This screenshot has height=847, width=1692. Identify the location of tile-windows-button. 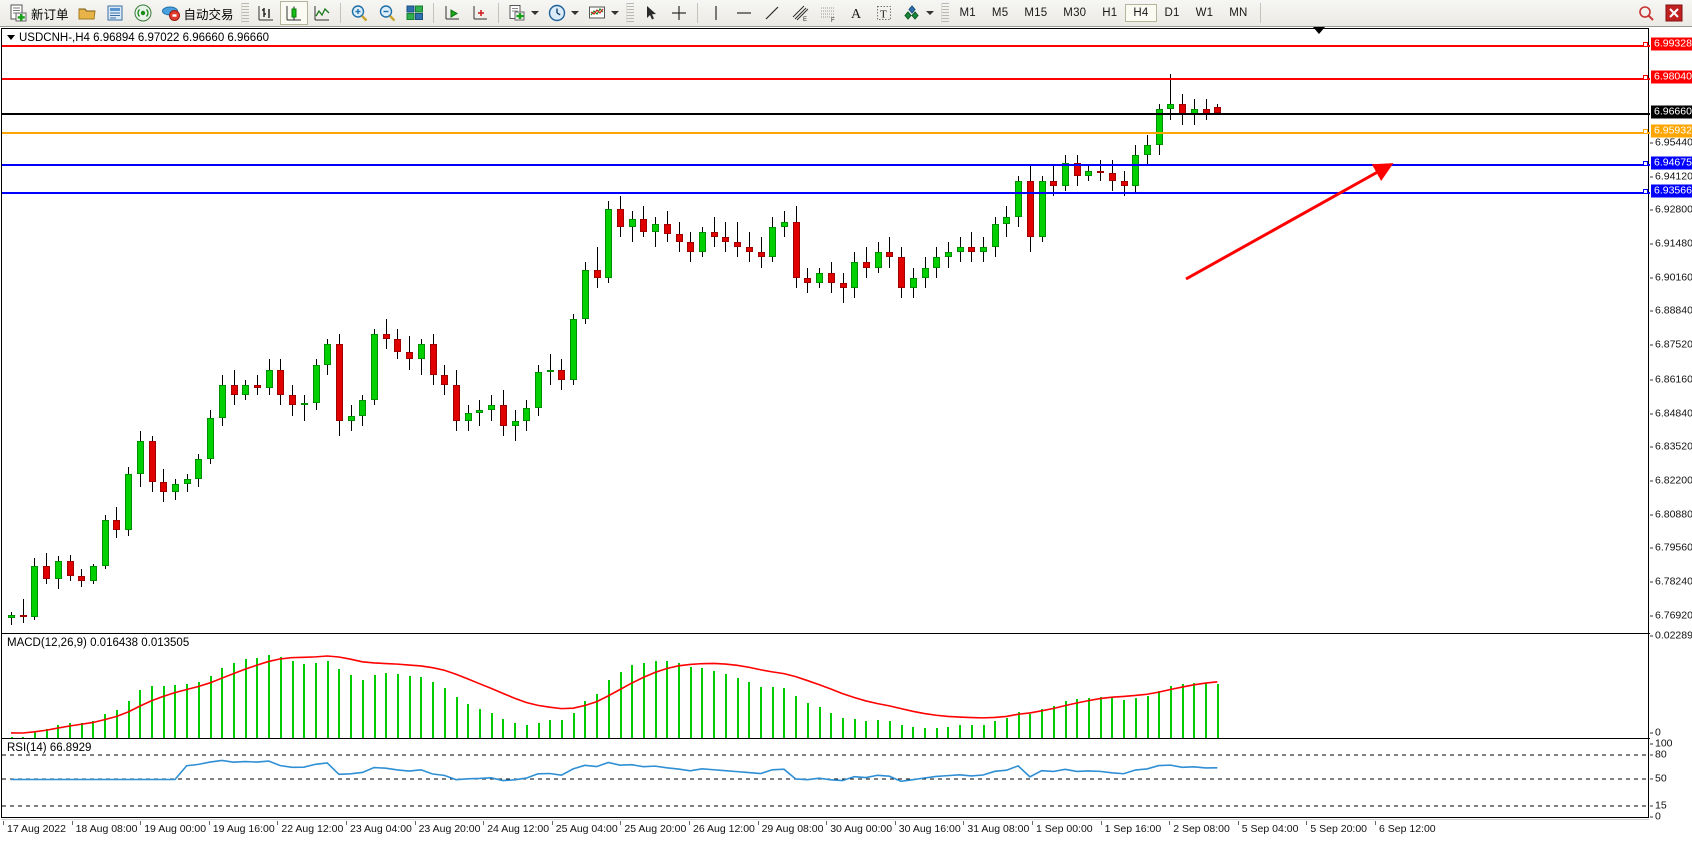
(415, 13).